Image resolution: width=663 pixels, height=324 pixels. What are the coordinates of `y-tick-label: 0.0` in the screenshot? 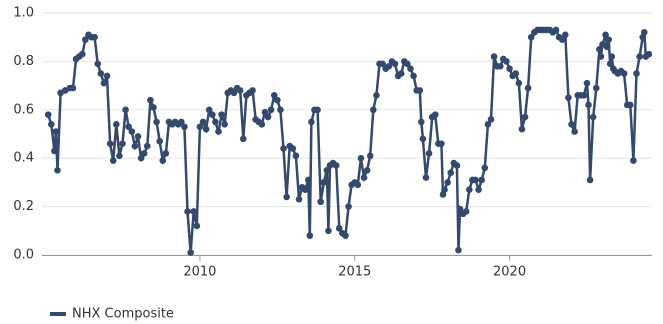 It's located at (23, 255).